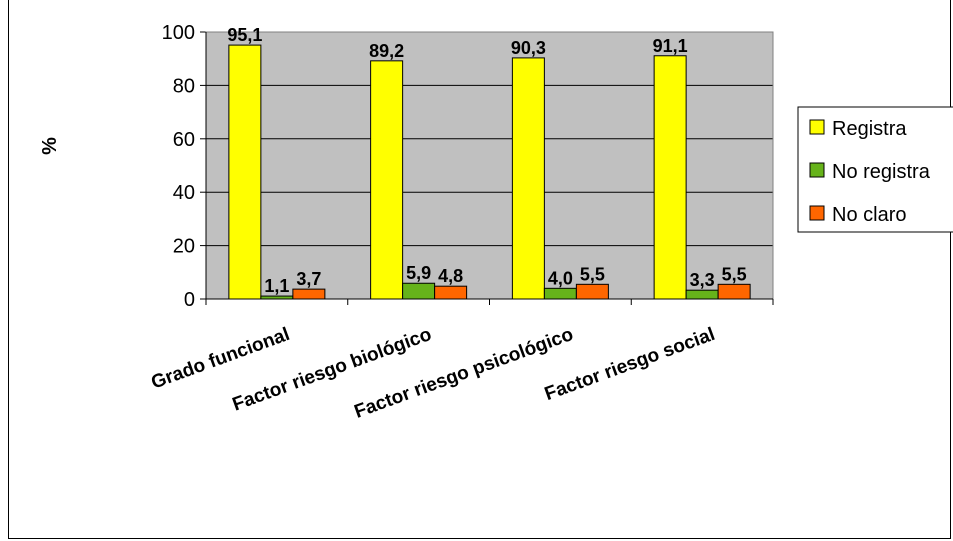 Image resolution: width=953 pixels, height=541 pixels. What do you see at coordinates (50, 146) in the screenshot?
I see `y-axis-label: %` at bounding box center [50, 146].